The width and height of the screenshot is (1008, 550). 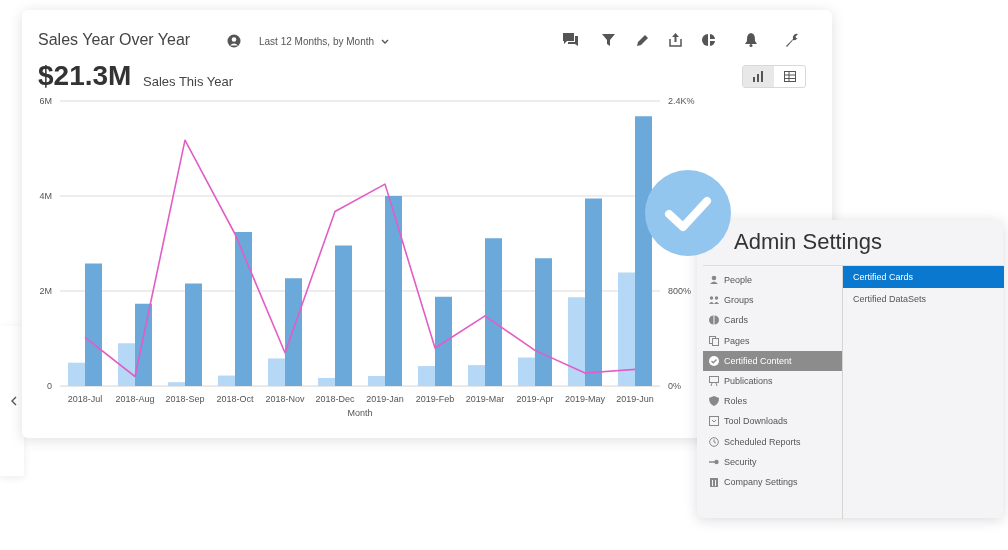 I want to click on text: Certified Content, so click(x=758, y=361).